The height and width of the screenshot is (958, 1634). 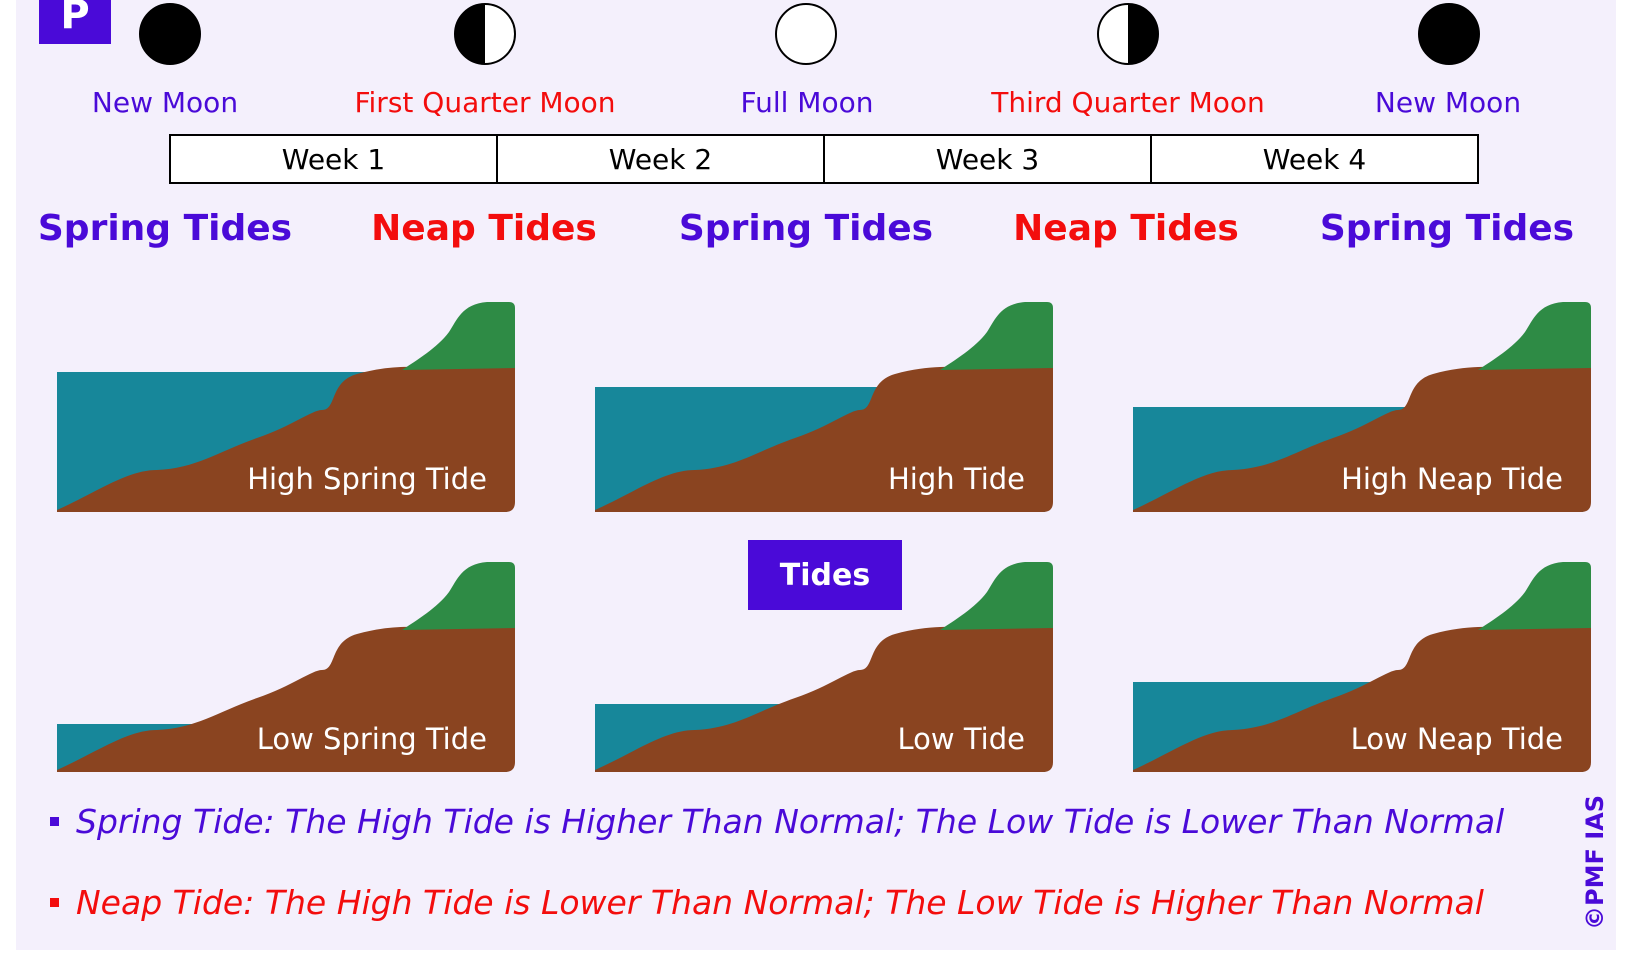 I want to click on phase-label-first-quarter: First Quarter Moon, so click(x=485, y=102).